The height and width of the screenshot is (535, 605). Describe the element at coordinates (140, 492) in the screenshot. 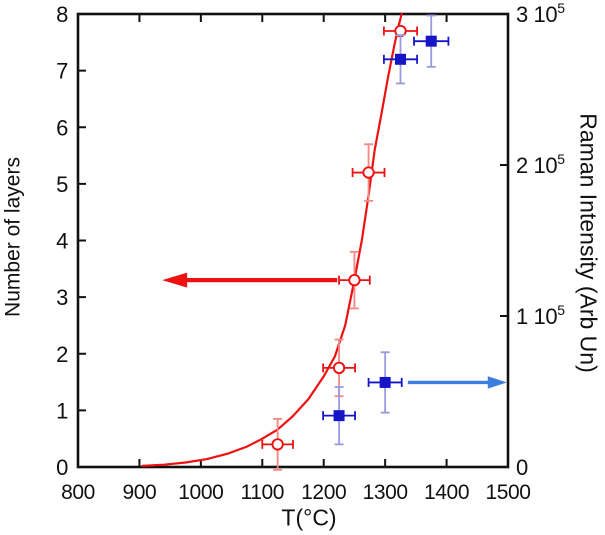

I see `x-tick-label: 900` at that location.